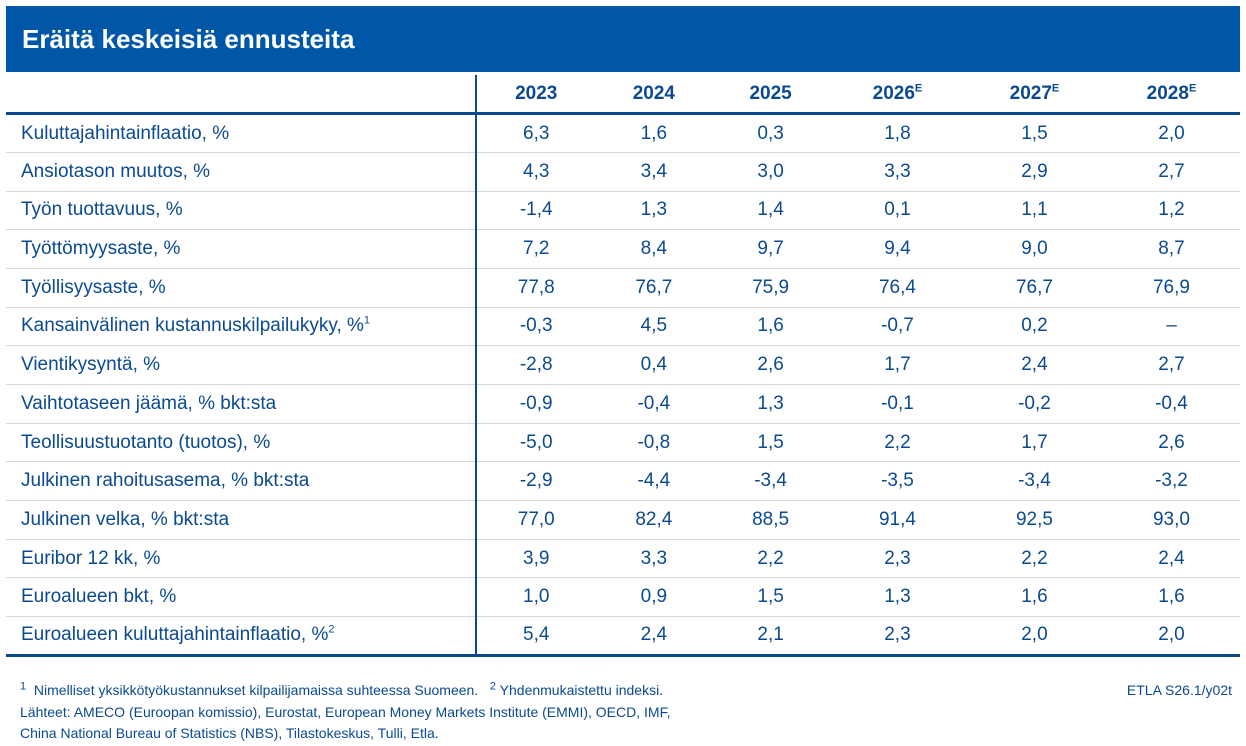 This screenshot has width=1246, height=746. I want to click on value-cell: 9,4, so click(897, 249).